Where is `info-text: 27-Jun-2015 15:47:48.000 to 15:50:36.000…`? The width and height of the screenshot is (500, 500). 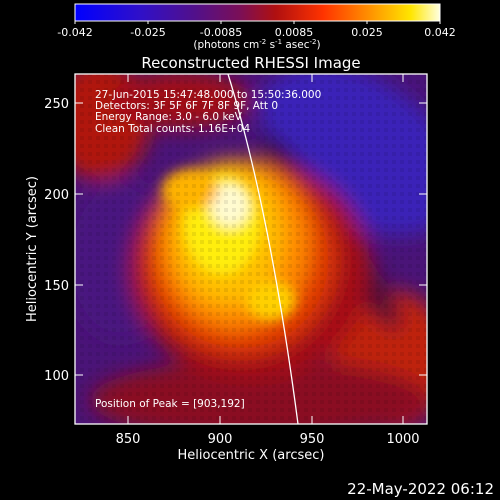
info-text: 27-Jun-2015 15:47:48.000 to 15:50:36.000… is located at coordinates (208, 112).